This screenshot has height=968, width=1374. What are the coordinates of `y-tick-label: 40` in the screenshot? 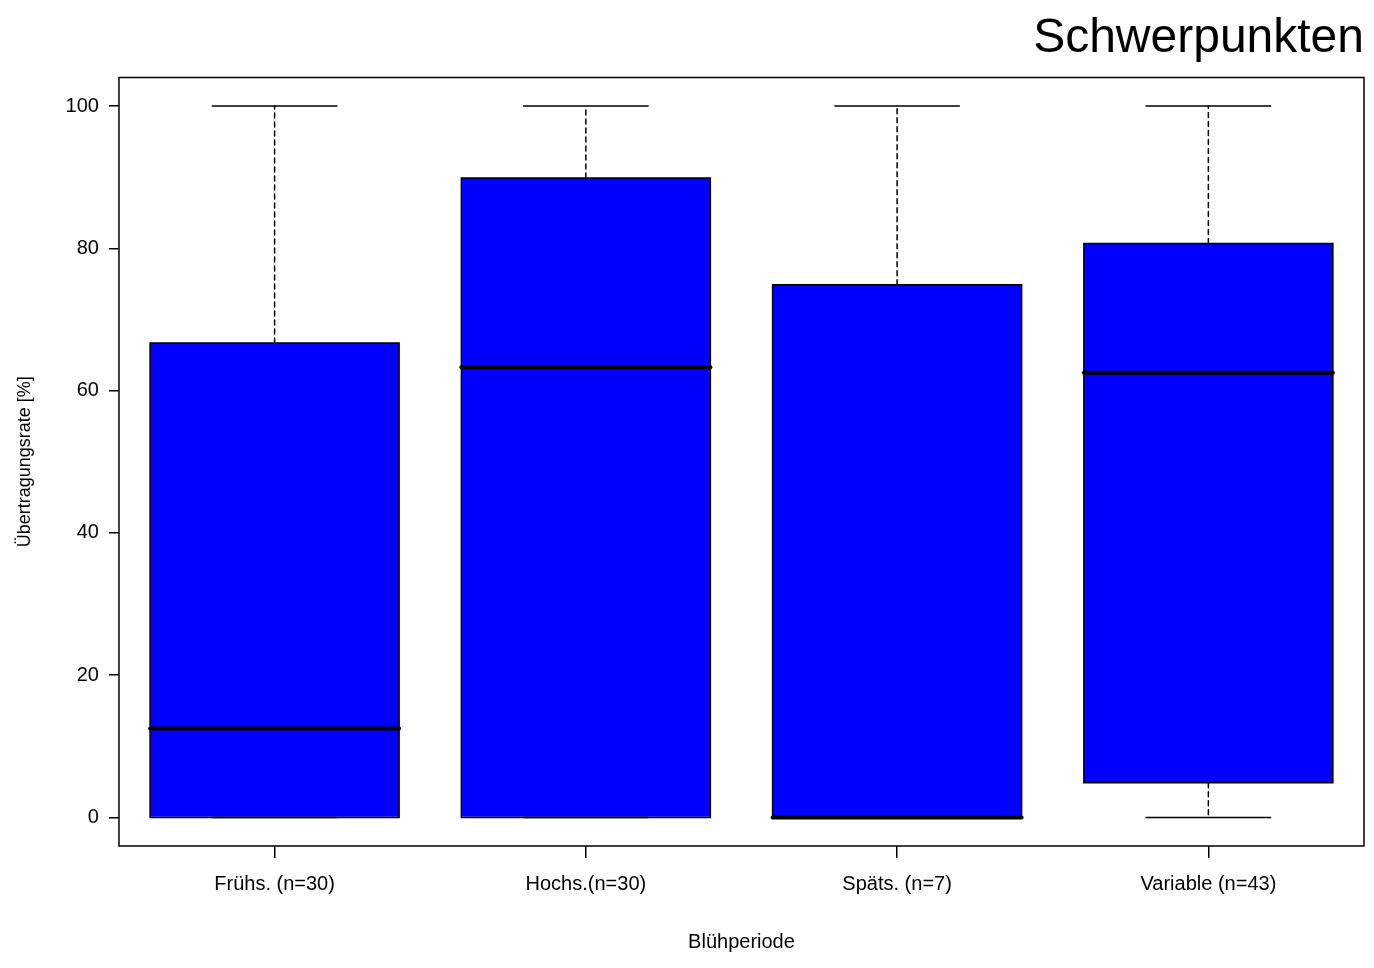 It's located at (87, 531).